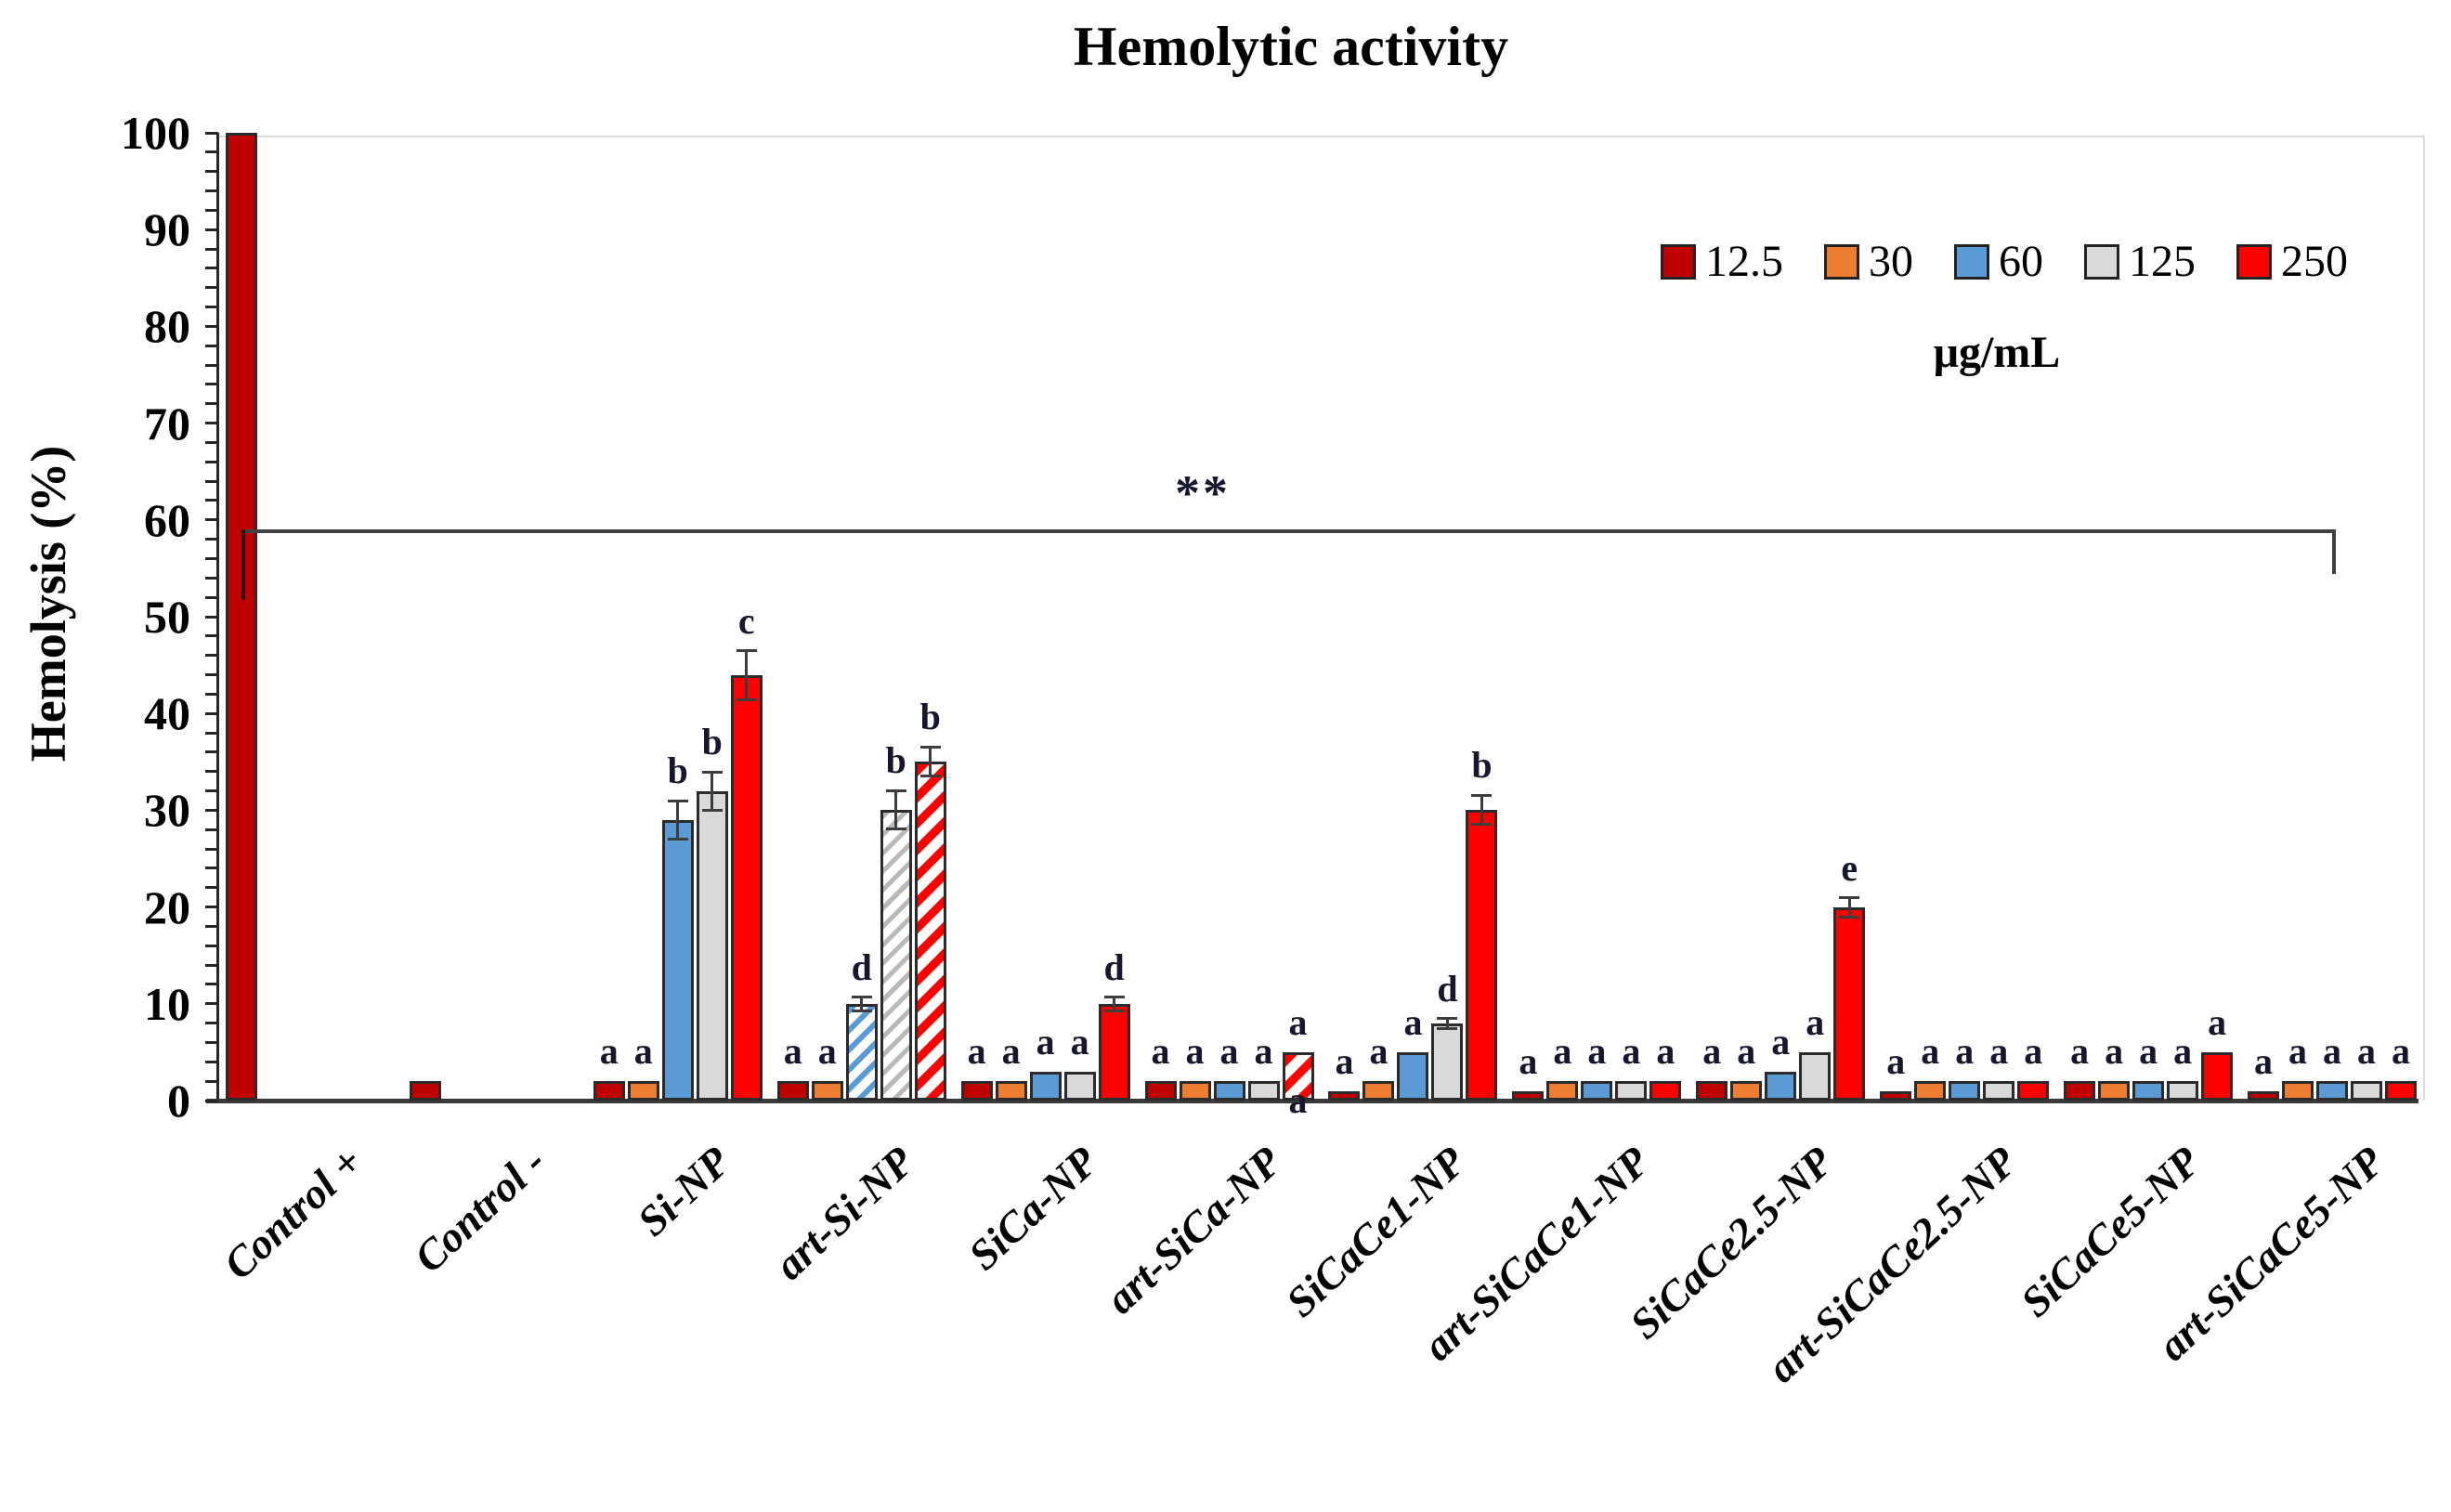 This screenshot has height=1512, width=2451. Describe the element at coordinates (167, 617) in the screenshot. I see `y-axis-tick-label: 50` at that location.